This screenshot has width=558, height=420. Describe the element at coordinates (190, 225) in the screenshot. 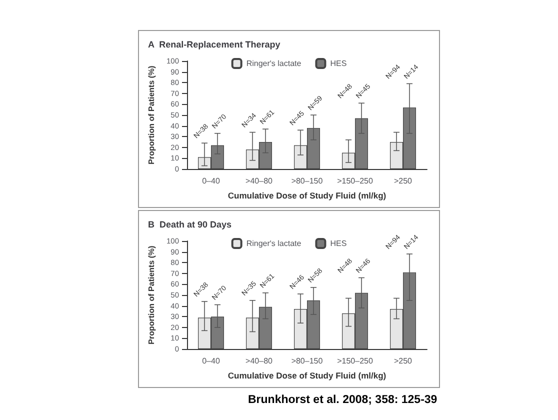

I see `chart-title: B Death at 90 Days` at that location.